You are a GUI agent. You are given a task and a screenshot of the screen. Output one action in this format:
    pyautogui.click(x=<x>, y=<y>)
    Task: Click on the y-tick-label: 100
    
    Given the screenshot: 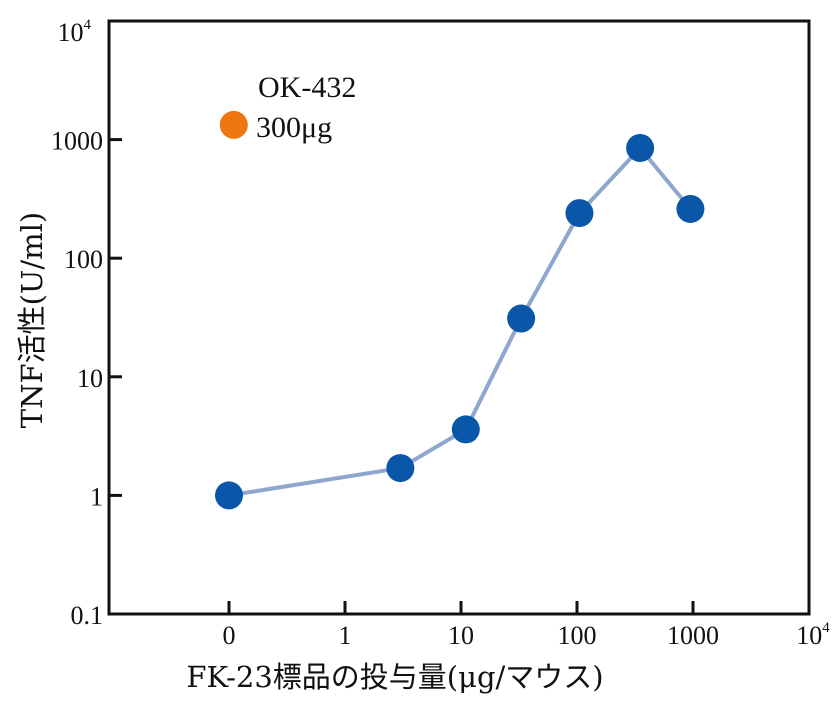 What is the action you would take?
    pyautogui.click(x=83, y=259)
    